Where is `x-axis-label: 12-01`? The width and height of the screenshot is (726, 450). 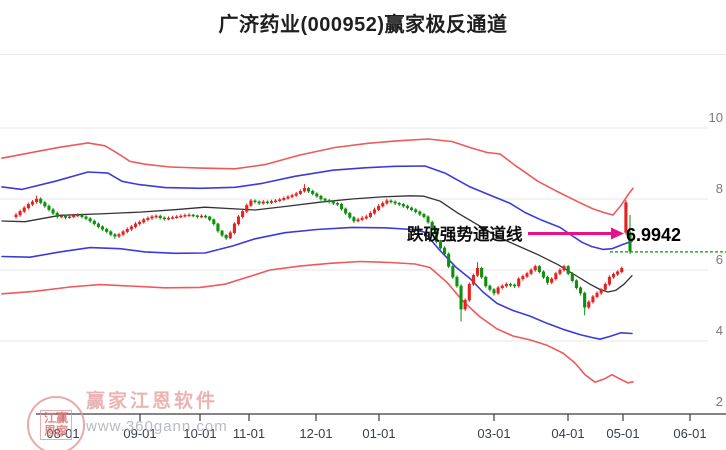
x-axis-label: 12-01 is located at coordinates (315, 433).